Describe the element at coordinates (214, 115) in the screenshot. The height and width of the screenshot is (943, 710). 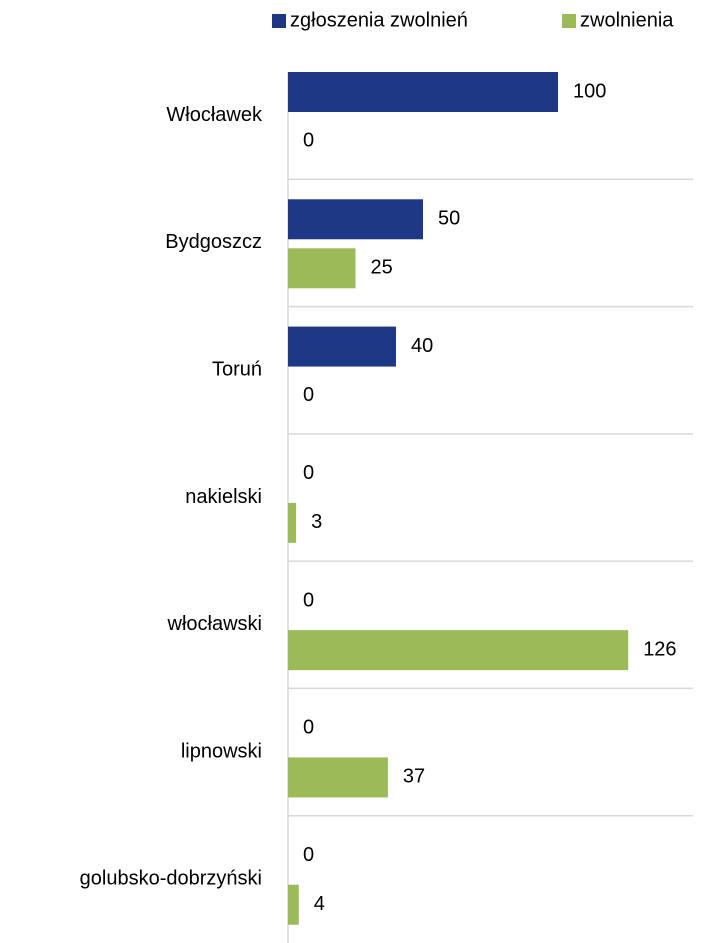
I see `category-label: Włocławek` at that location.